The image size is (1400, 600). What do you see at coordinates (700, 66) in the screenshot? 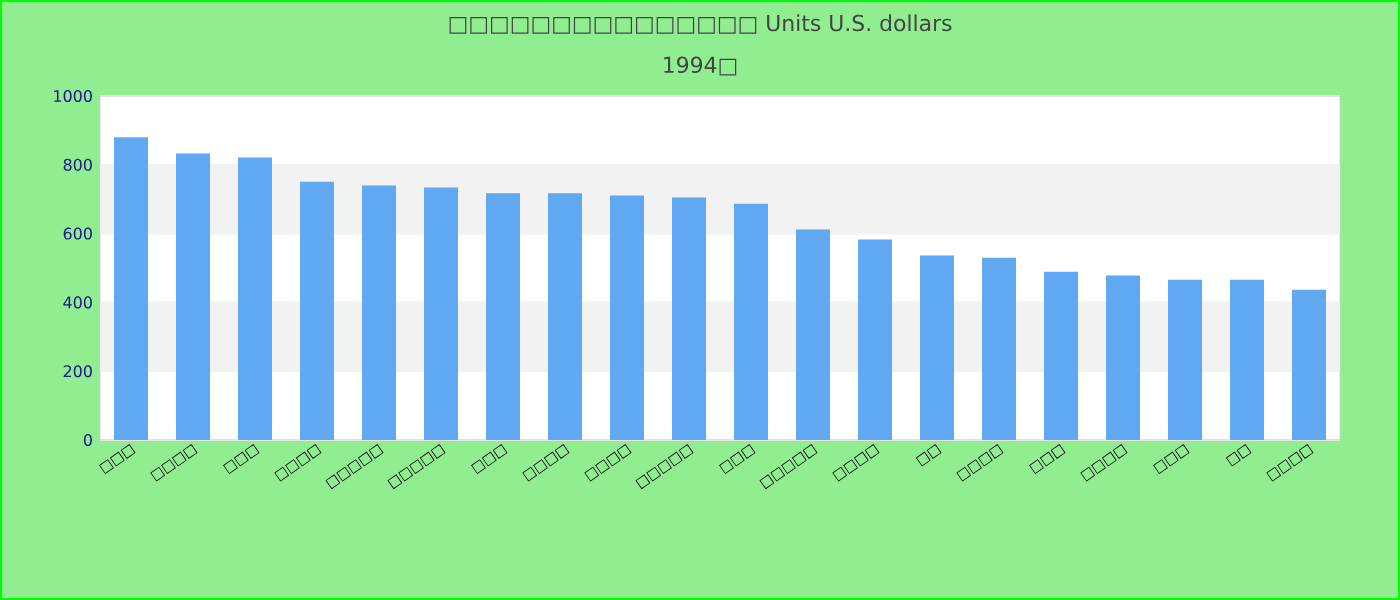
I see `chart-subtitle: 1994□` at bounding box center [700, 66].